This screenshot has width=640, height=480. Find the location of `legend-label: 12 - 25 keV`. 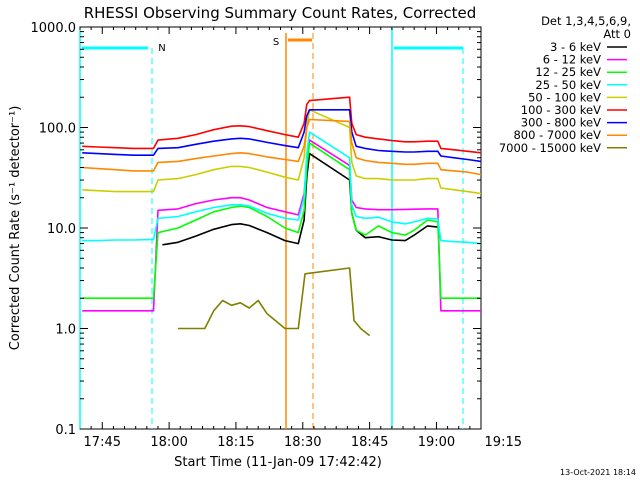

legend-label: 12 - 25 keV is located at coordinates (568, 72).